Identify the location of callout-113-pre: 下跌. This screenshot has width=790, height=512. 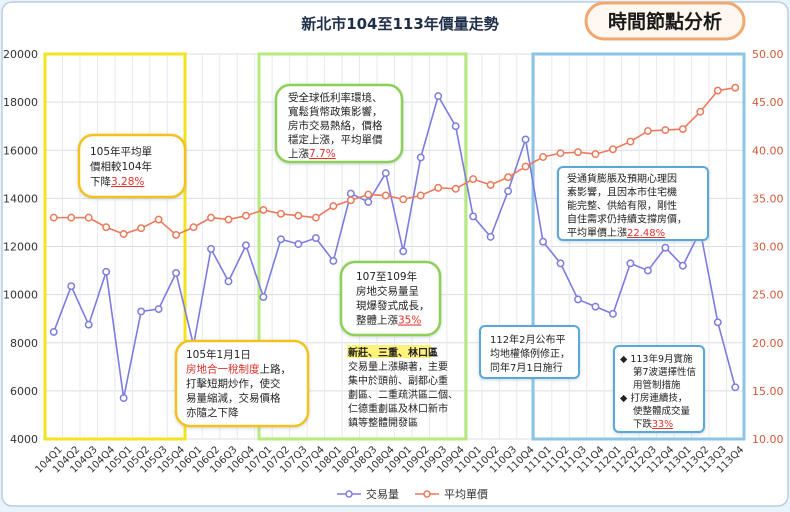
(643, 424).